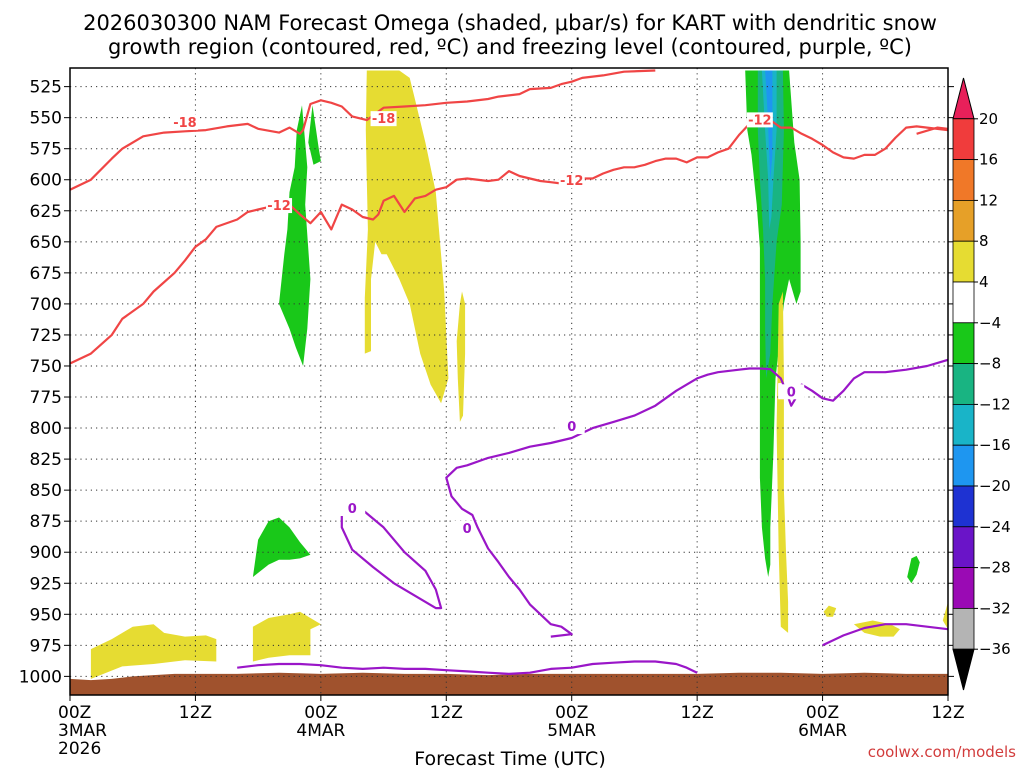 This screenshot has height=768, width=1024. Describe the element at coordinates (79, 749) in the screenshot. I see `xtick-label-0-2: 2026` at that location.